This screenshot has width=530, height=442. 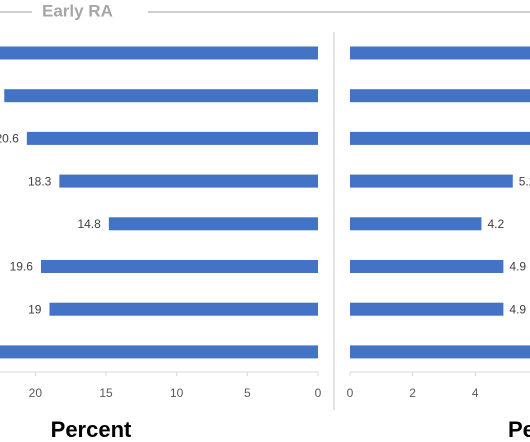 I want to click on x-tick-label: 10, so click(x=177, y=393).